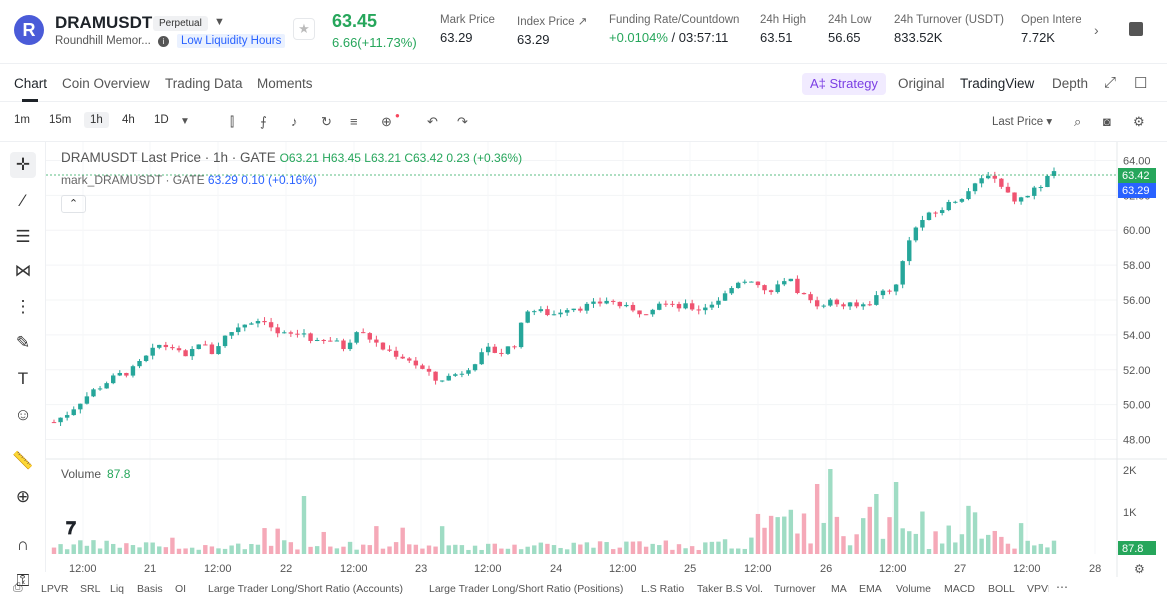 The height and width of the screenshot is (600, 1167). Describe the element at coordinates (60, 120) in the screenshot. I see `timeframe-15m: 15m` at that location.